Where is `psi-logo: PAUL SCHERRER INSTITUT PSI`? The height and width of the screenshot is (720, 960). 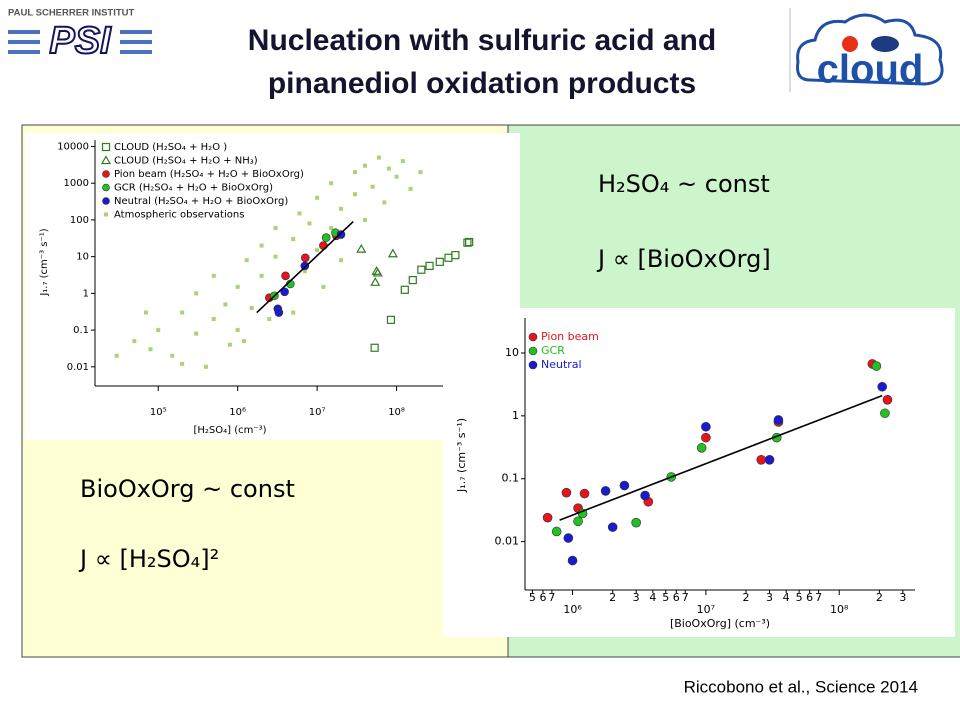
psi-logo: PAUL SCHERRER INSTITUT PSI is located at coordinates (80, 35).